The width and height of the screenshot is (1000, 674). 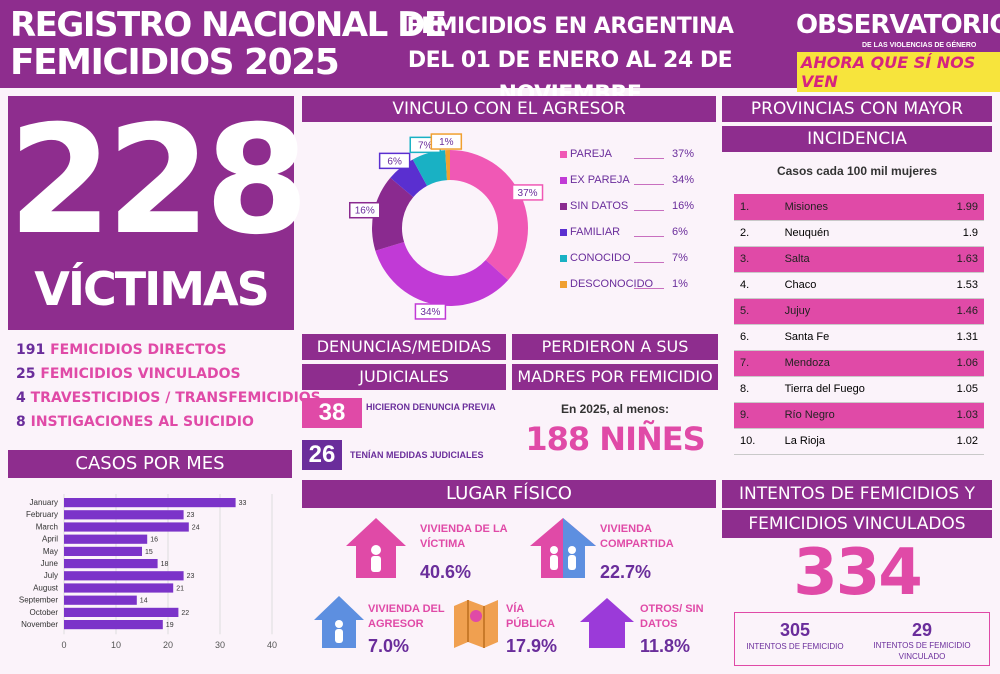 What do you see at coordinates (956, 415) in the screenshot?
I see `provincia-value: 1.03` at bounding box center [956, 415].